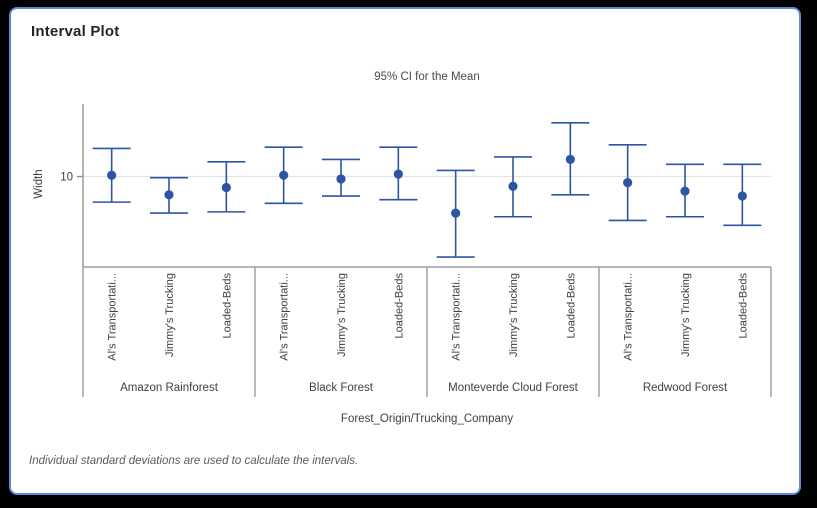 Image resolution: width=817 pixels, height=508 pixels. What do you see at coordinates (75, 31) in the screenshot?
I see `page-title: Interval Plot` at bounding box center [75, 31].